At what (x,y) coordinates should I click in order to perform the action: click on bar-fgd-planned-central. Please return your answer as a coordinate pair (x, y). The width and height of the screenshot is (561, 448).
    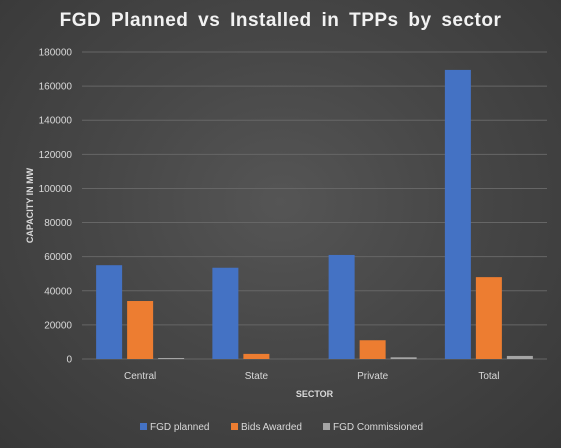
    Looking at the image, I should click on (109, 312).